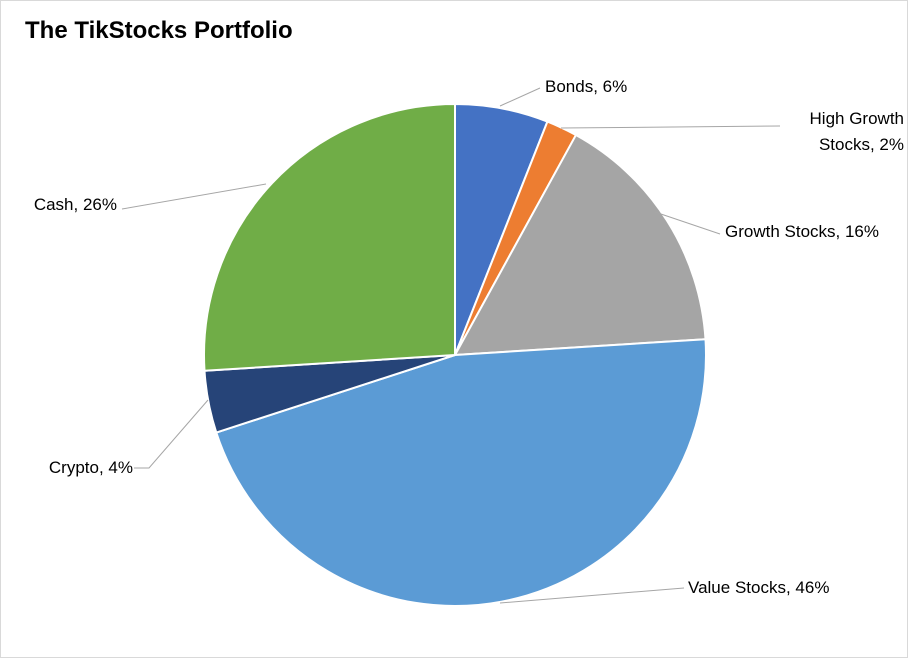 This screenshot has width=910, height=660. Describe the element at coordinates (159, 30) in the screenshot. I see `chart-title: The TikStocks Portfolio` at that location.